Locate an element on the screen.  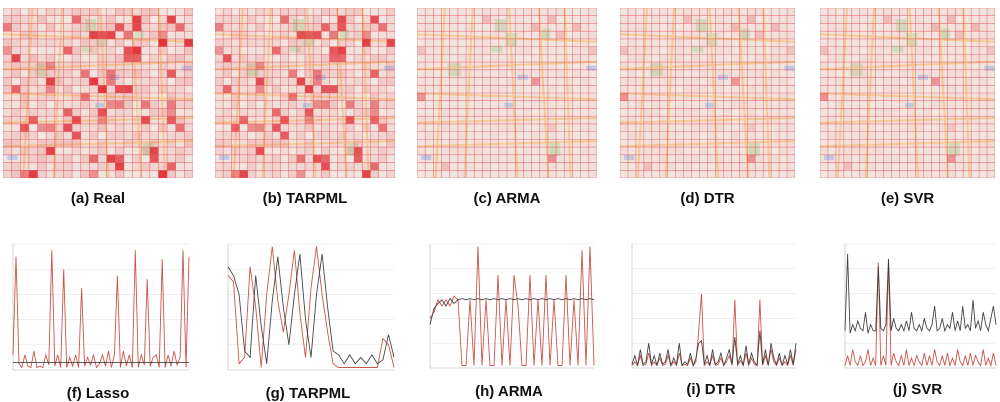
chart-lasso is located at coordinates (98, 311).